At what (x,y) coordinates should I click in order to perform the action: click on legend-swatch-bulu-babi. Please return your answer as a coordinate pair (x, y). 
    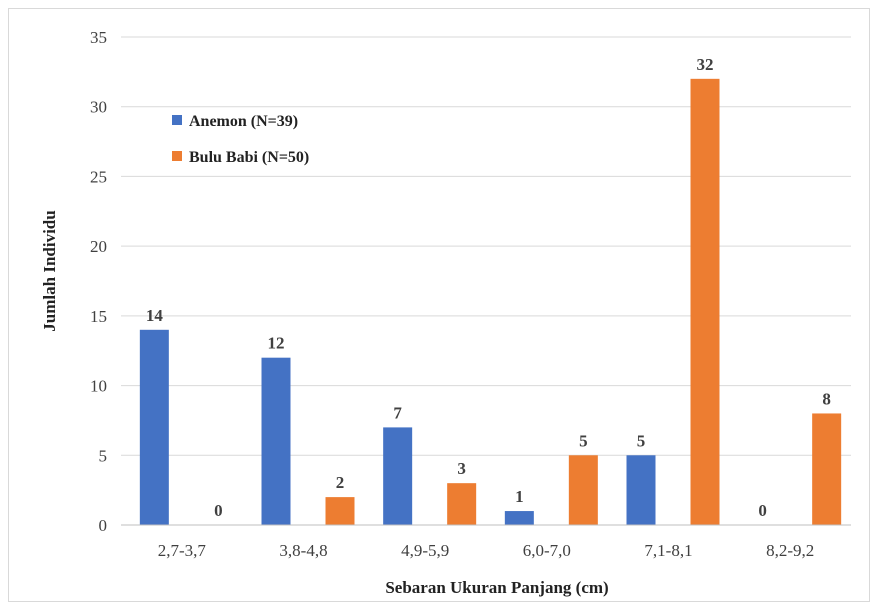
    Looking at the image, I should click on (177, 156).